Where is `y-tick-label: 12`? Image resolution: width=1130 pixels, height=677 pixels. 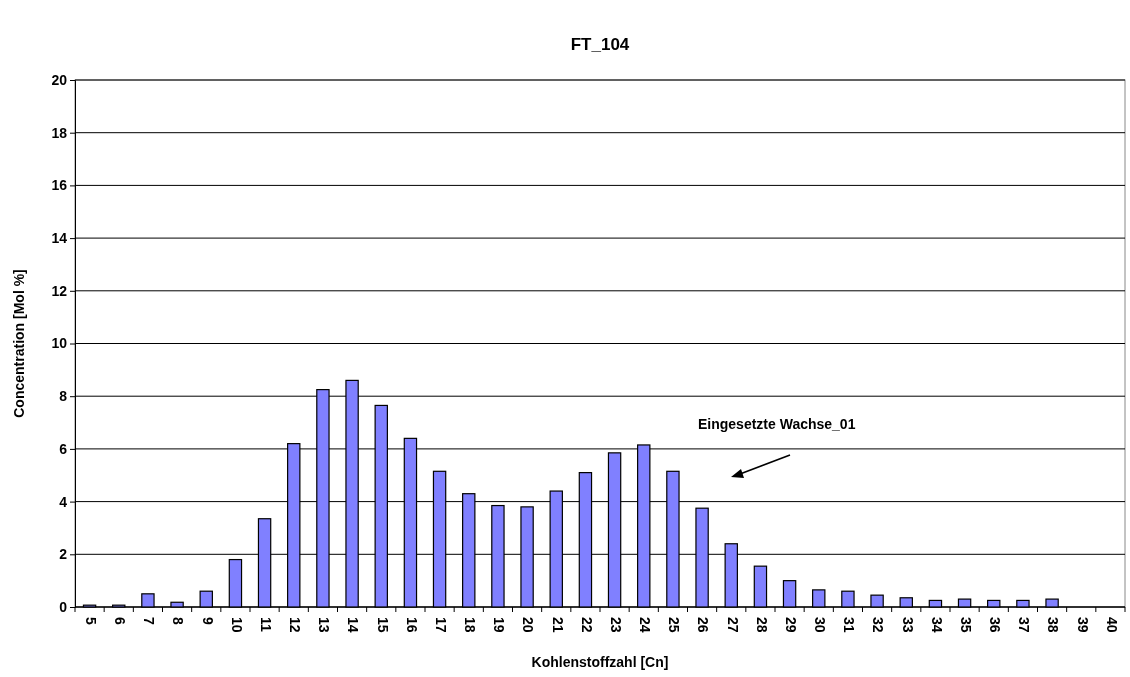 y-tick-label: 12 is located at coordinates (59, 290).